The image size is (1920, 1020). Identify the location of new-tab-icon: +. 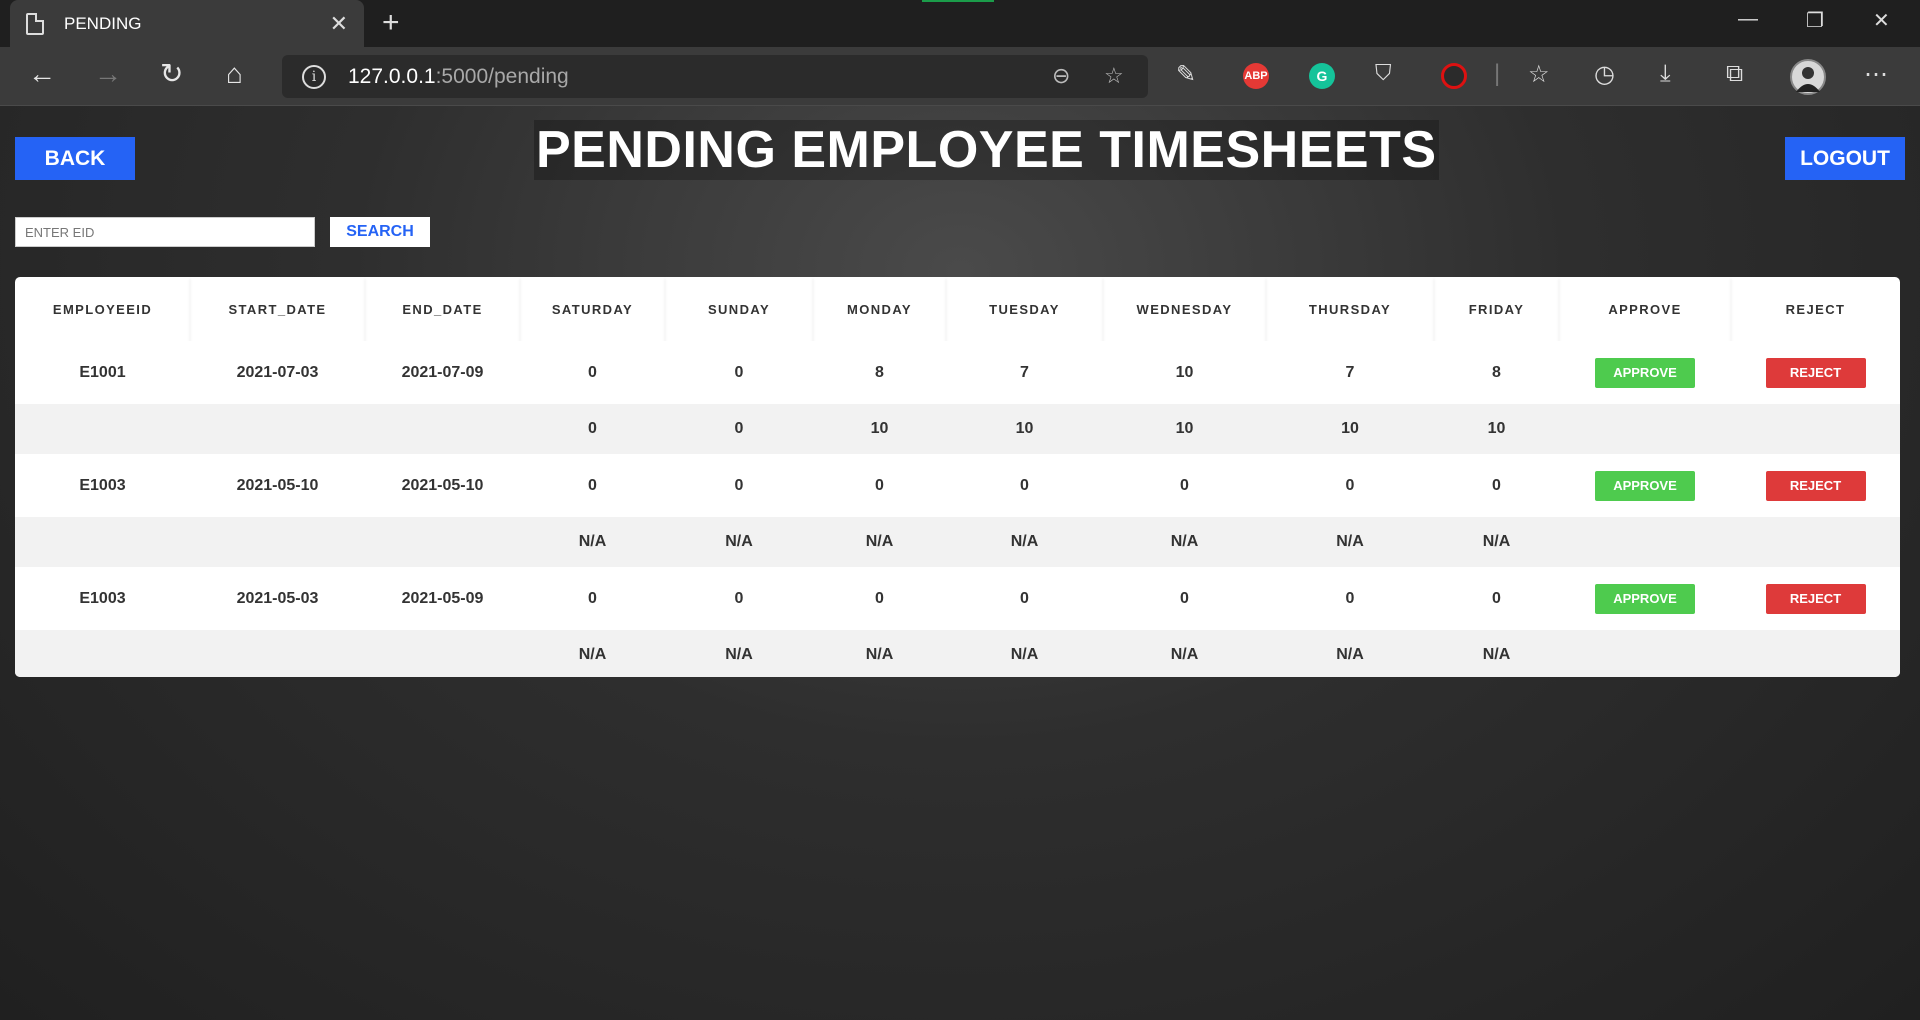
(391, 22).